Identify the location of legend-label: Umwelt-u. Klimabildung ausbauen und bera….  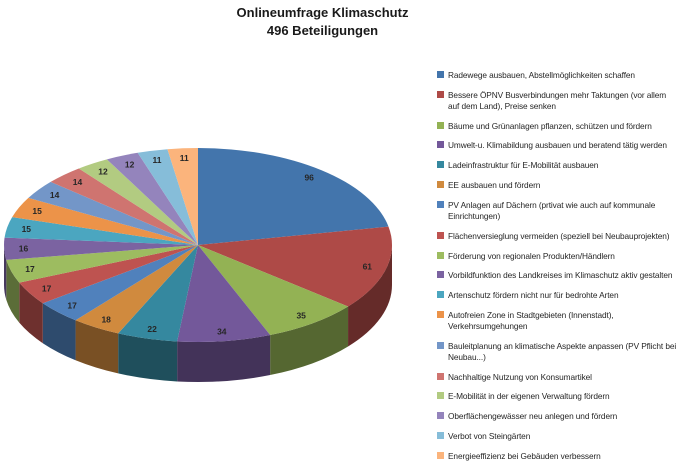
(557, 145).